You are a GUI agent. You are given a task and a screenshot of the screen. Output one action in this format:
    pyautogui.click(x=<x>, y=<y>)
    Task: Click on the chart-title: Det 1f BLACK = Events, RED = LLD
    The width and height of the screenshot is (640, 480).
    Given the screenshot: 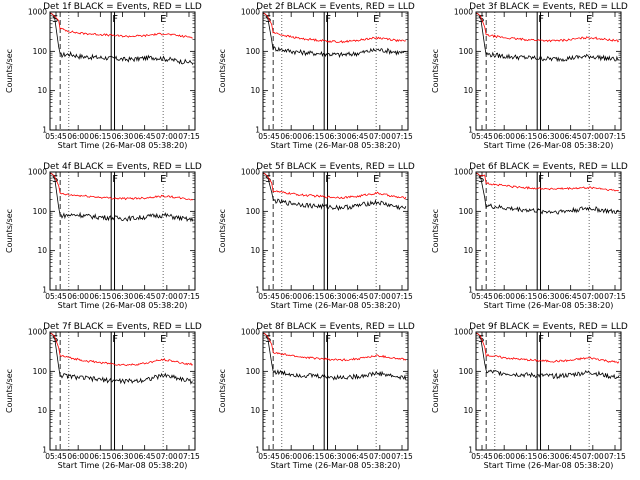 What is the action you would take?
    pyautogui.click(x=122, y=7)
    